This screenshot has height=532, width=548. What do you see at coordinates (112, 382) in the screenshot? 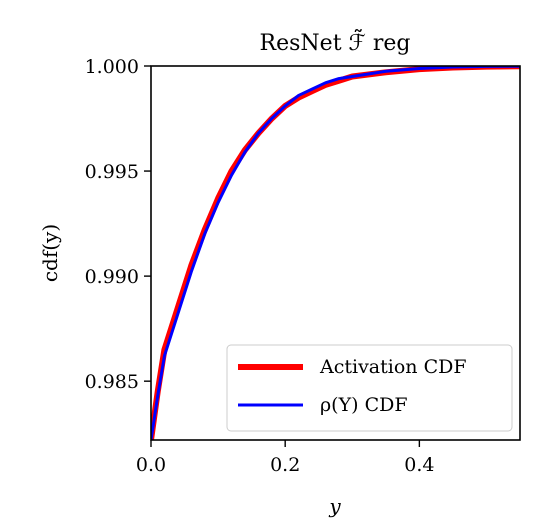
I see `y-tick-label: 0.985` at bounding box center [112, 382].